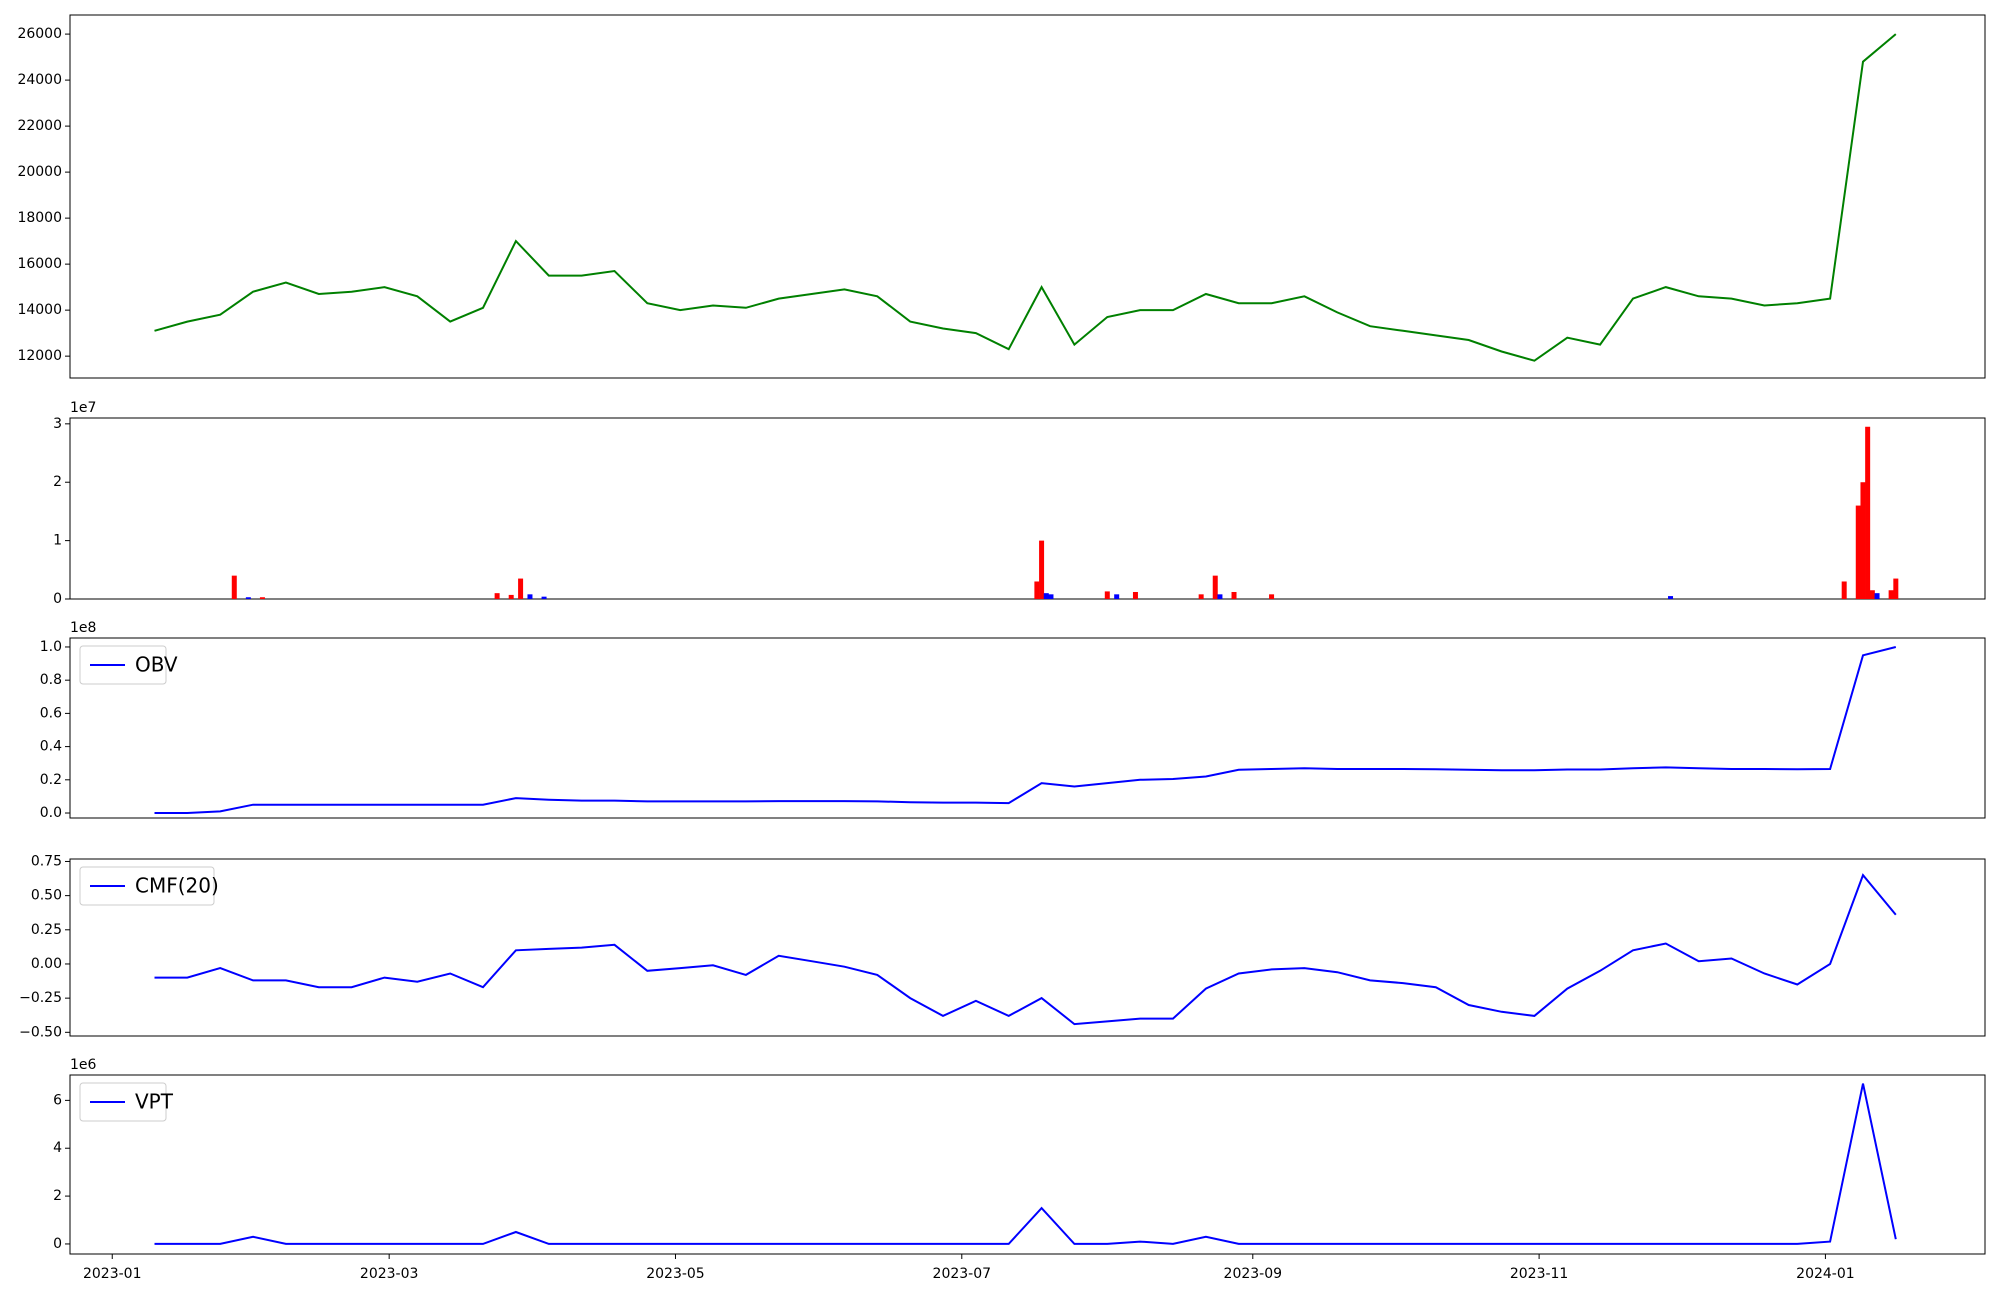 This screenshot has width=2000, height=1300. I want to click on x-tick-label: 2024-01, so click(1825, 1274).